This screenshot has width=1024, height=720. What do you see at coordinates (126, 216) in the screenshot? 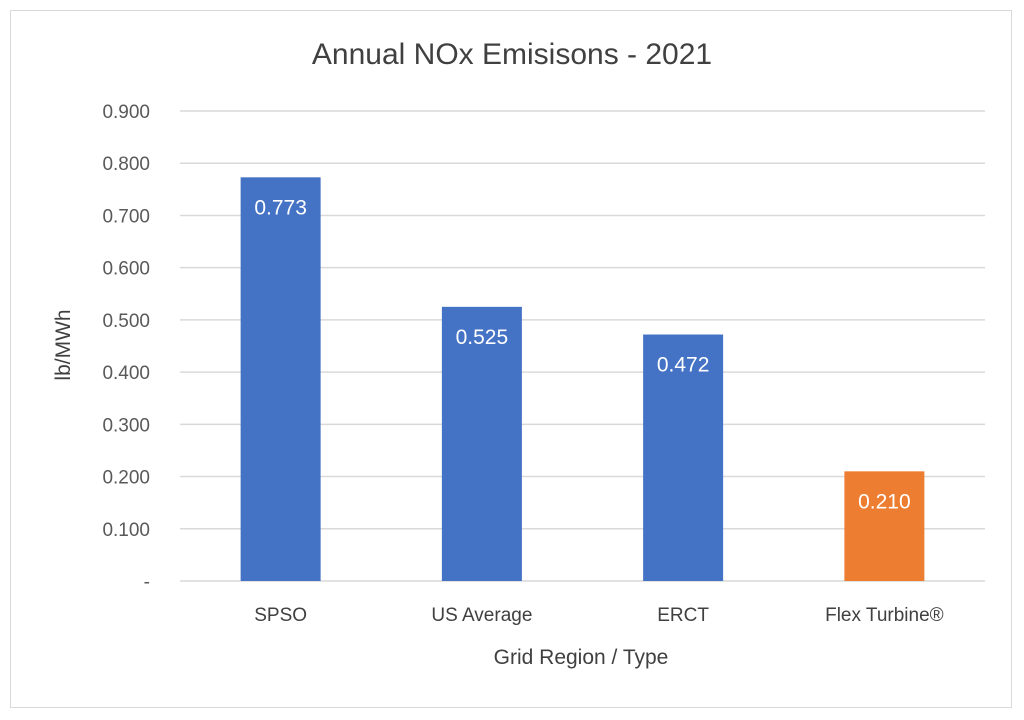
I see `y-tick-label: 0.700` at bounding box center [126, 216].